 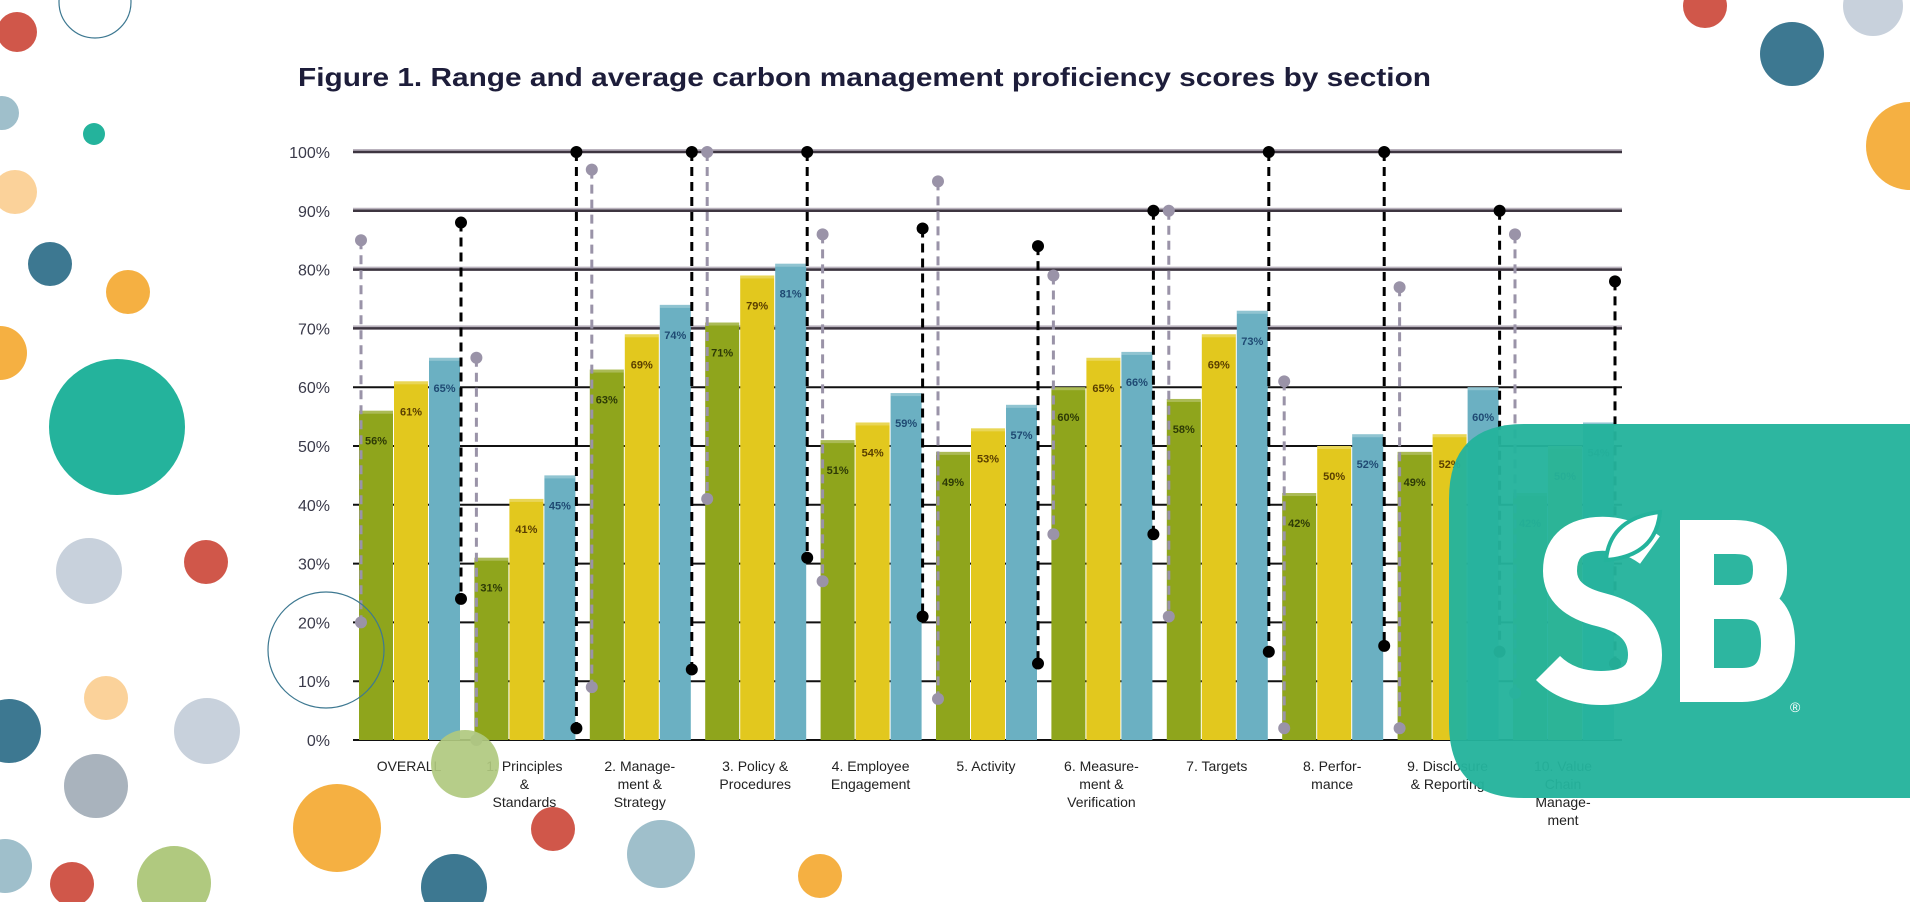 What do you see at coordinates (314, 271) in the screenshot?
I see `y-tick-label: 80%` at bounding box center [314, 271].